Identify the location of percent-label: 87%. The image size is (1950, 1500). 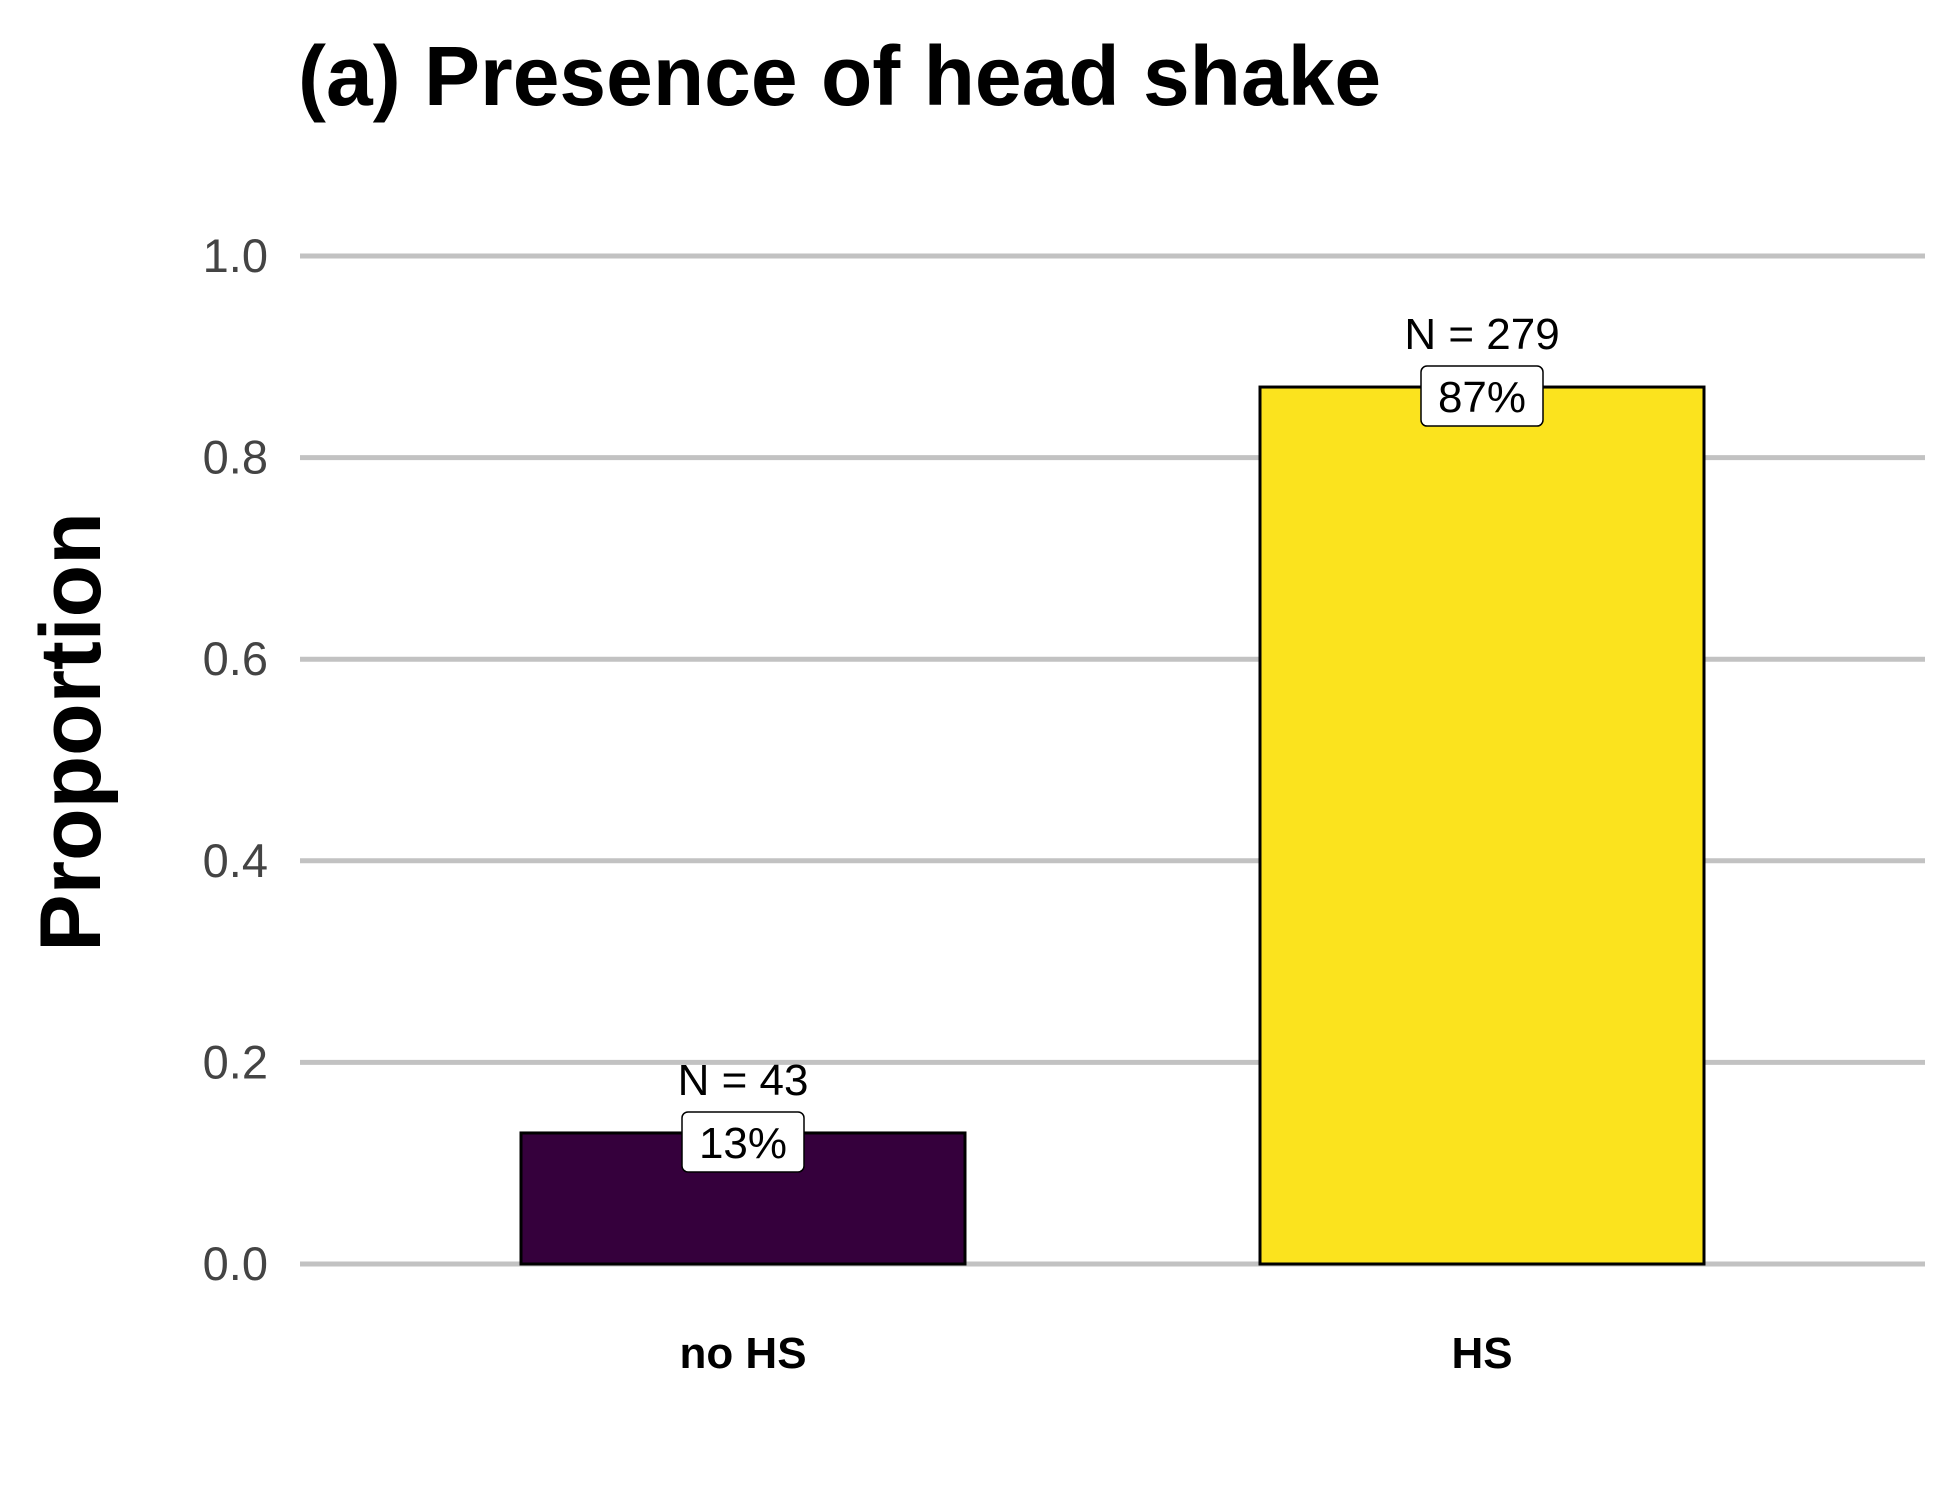
(1482, 397).